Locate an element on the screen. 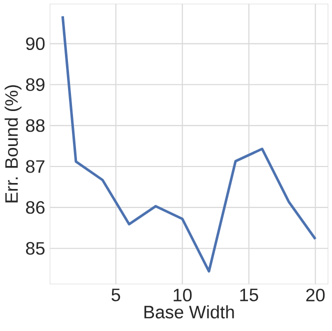 Image resolution: width=332 pixels, height=331 pixels. x-axis-title: Base Width is located at coordinates (189, 311).